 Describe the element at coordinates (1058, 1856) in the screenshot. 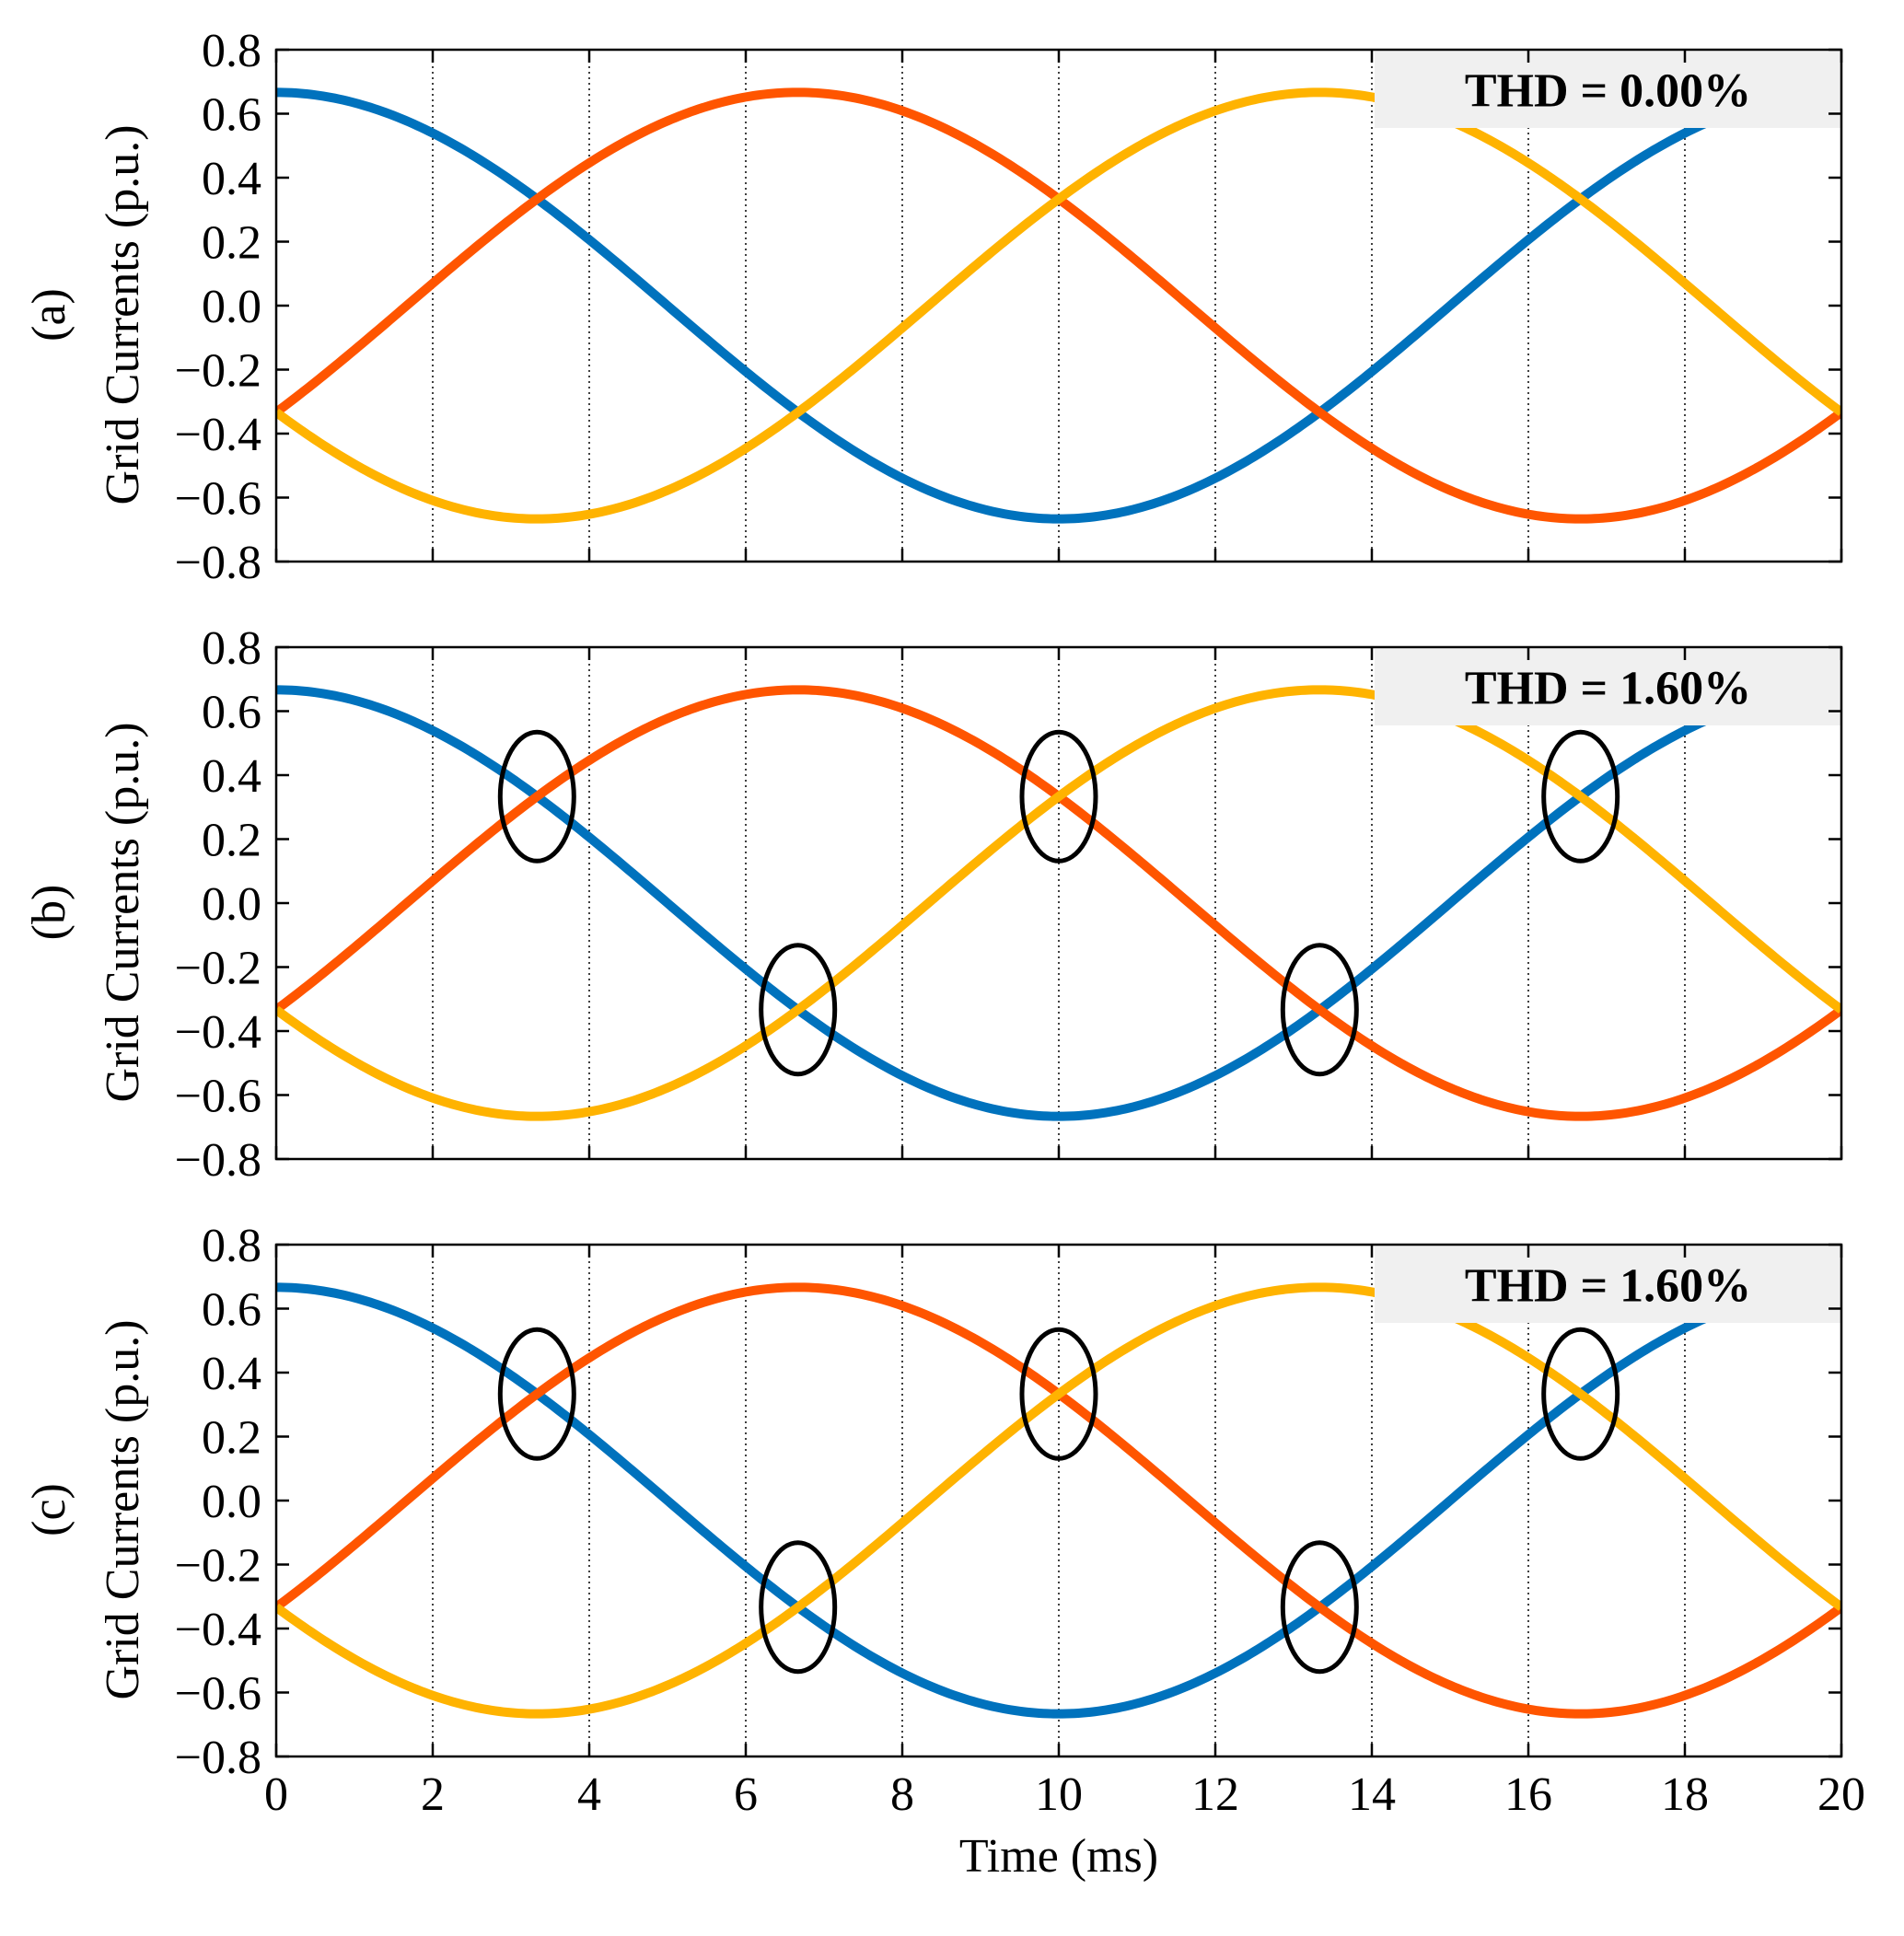

I see `x-axis-label: Time (ms)` at that location.